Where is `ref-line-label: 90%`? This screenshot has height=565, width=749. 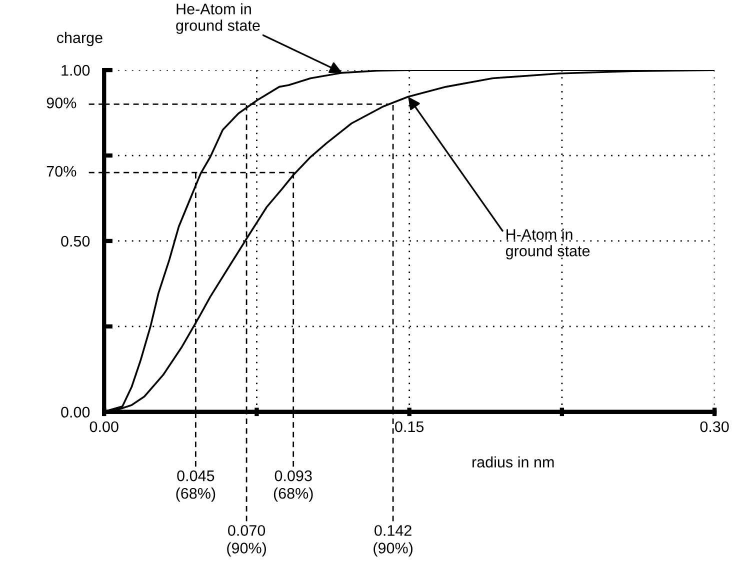 ref-line-label: 90% is located at coordinates (61, 103).